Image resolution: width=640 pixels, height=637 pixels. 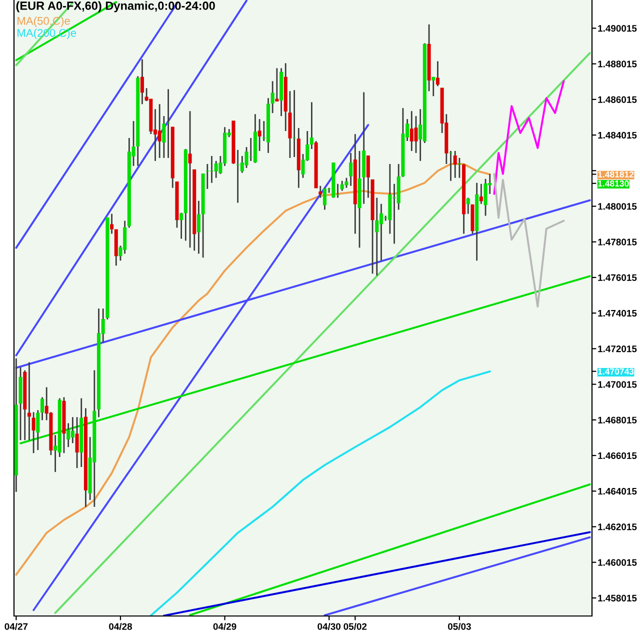 I want to click on y-tick-label: 1.476015, so click(x=617, y=277).